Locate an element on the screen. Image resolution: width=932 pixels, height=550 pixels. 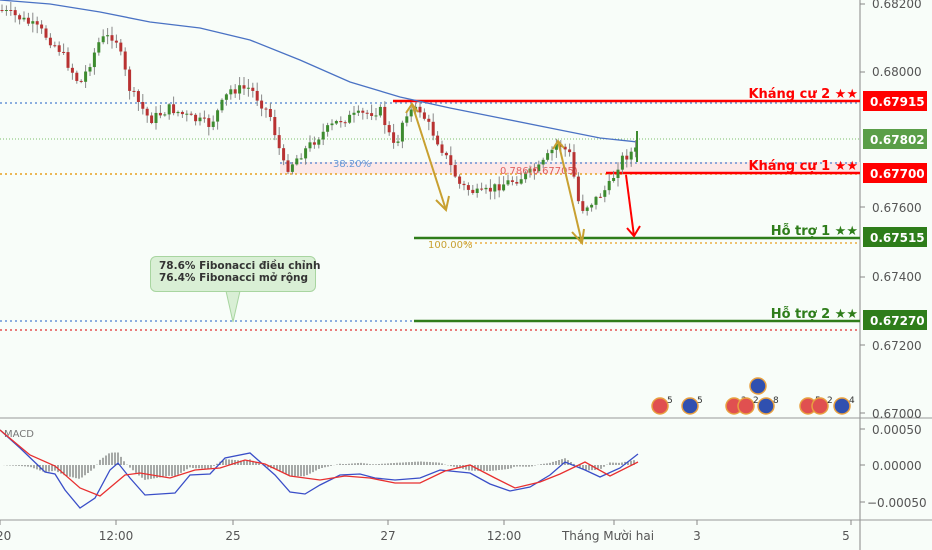
macd-tick: 0.00050 is located at coordinates (897, 430).